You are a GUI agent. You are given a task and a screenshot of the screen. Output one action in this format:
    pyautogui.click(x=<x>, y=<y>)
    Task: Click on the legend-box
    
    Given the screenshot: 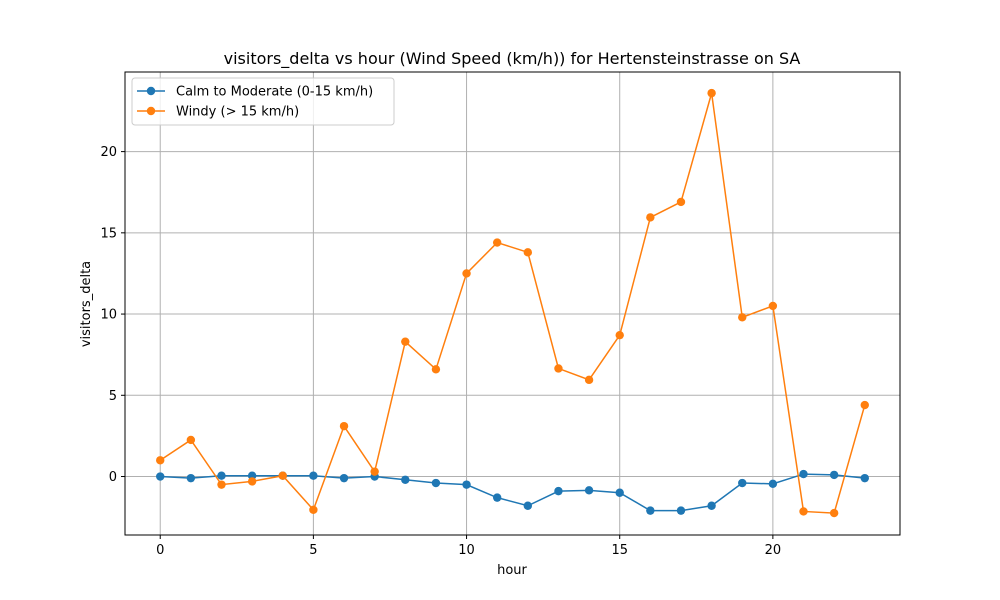 What is the action you would take?
    pyautogui.click(x=263, y=101)
    